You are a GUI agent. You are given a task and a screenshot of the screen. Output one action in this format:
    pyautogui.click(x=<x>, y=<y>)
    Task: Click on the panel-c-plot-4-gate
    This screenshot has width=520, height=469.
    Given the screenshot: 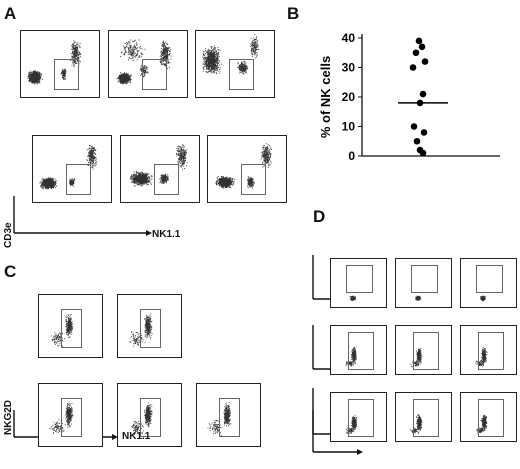 What is the action you would take?
    pyautogui.click(x=150, y=417)
    